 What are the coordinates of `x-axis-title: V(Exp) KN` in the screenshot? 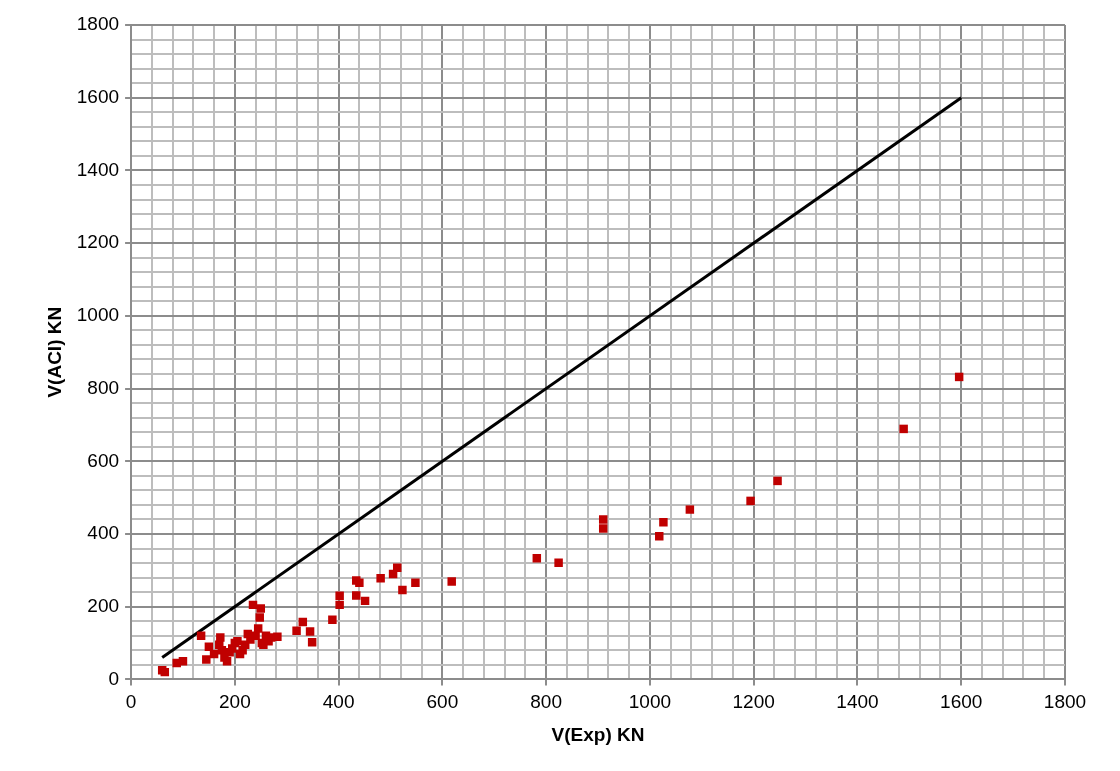 It's located at (598, 734).